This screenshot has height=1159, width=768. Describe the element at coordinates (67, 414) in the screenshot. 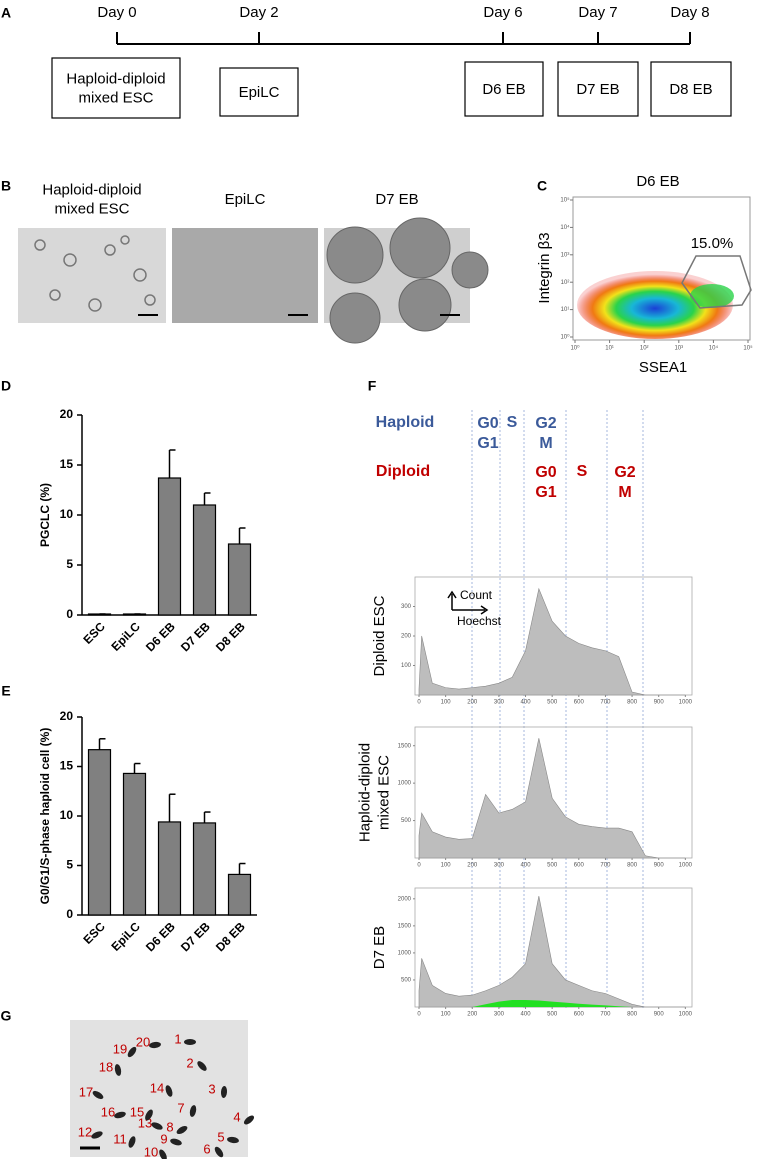

I see `y-tick-label: 20` at that location.